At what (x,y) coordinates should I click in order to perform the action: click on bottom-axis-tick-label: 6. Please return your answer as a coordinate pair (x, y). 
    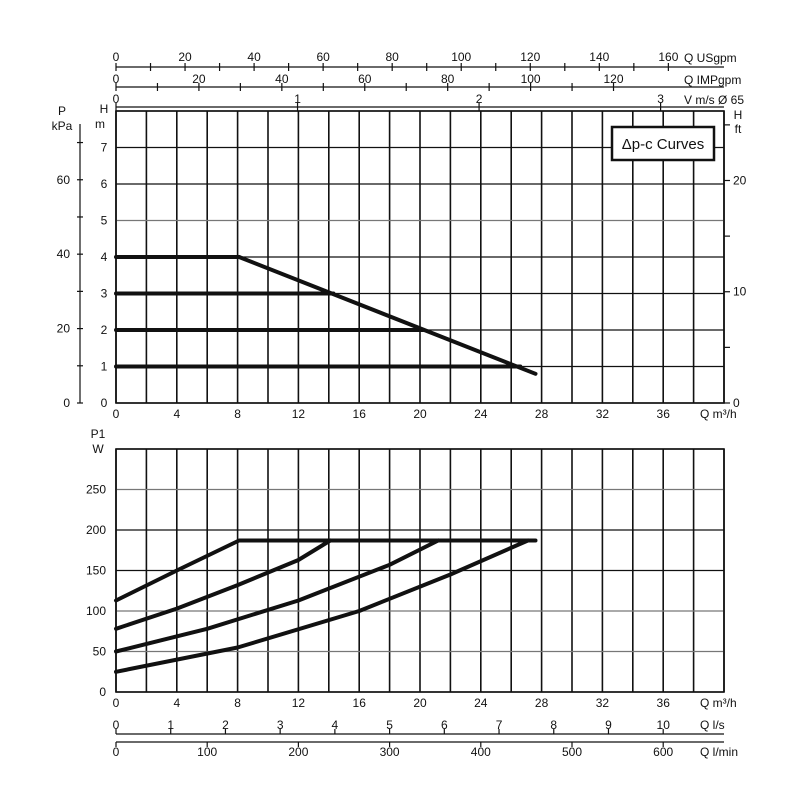
    Looking at the image, I should click on (444, 725).